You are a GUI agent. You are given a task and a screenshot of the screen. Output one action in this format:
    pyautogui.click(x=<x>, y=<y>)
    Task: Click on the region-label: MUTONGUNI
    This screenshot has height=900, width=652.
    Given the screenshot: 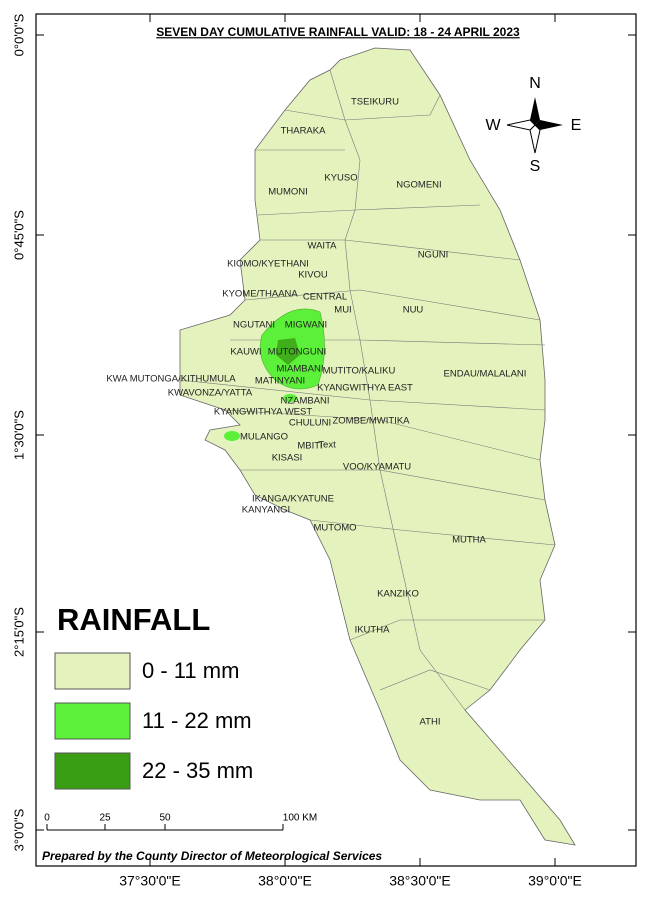 What is the action you would take?
    pyautogui.click(x=297, y=352)
    